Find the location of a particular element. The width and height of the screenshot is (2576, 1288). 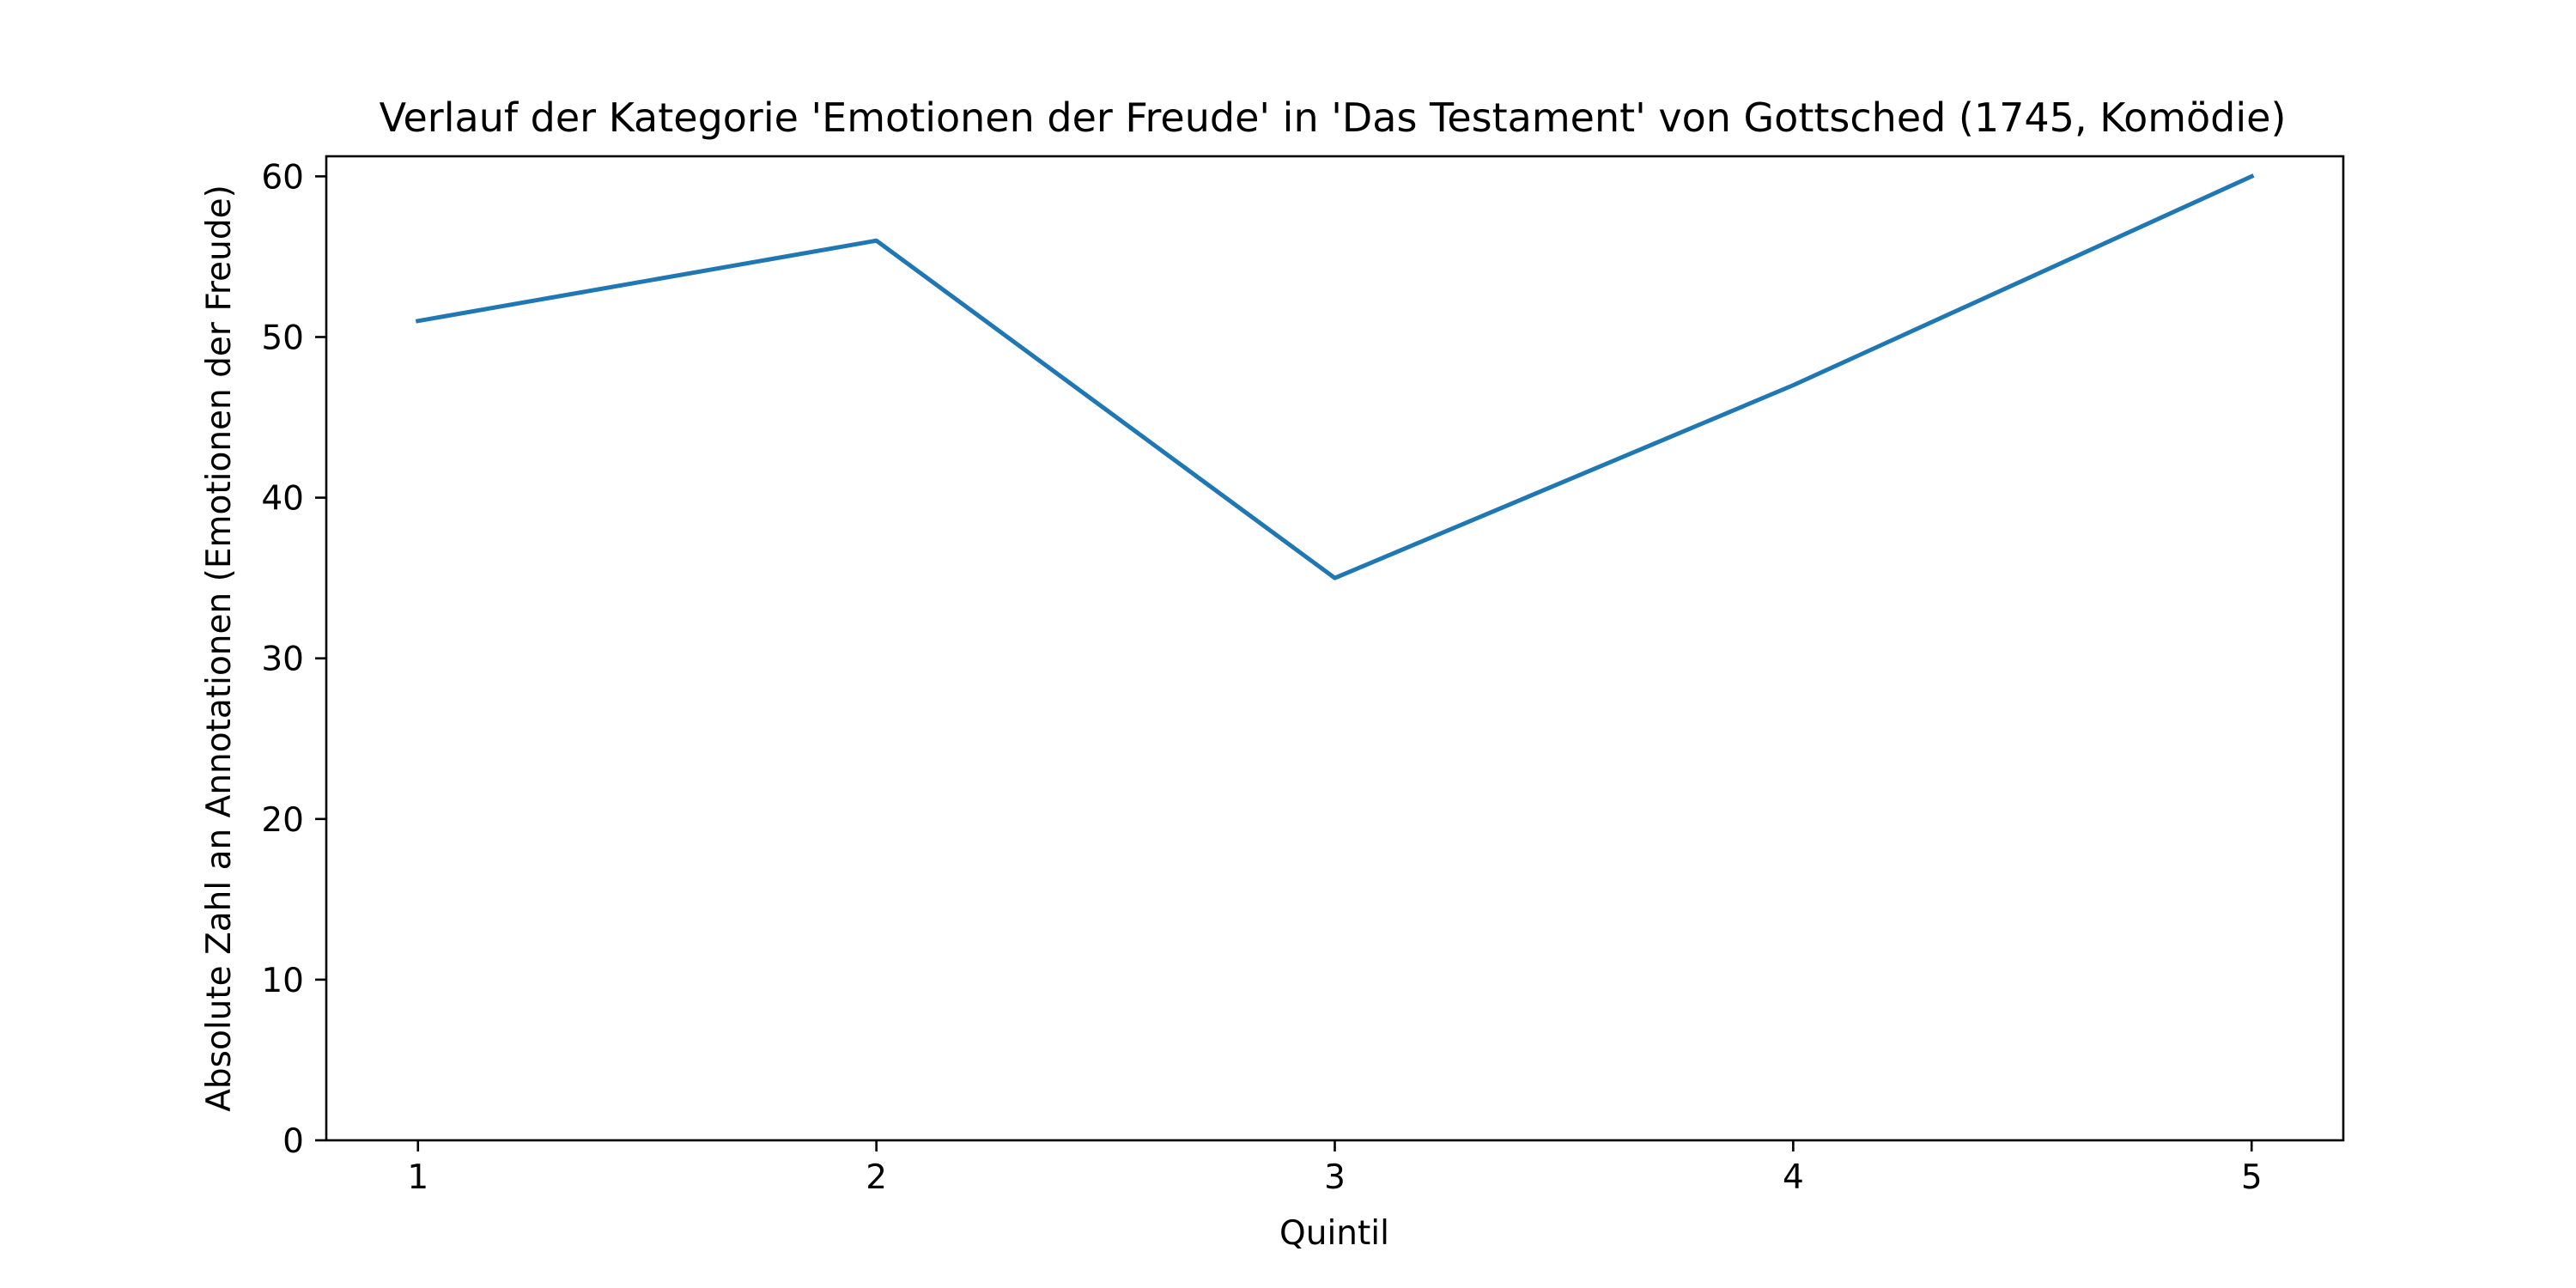

y-tick-label: 60 is located at coordinates (282, 177).